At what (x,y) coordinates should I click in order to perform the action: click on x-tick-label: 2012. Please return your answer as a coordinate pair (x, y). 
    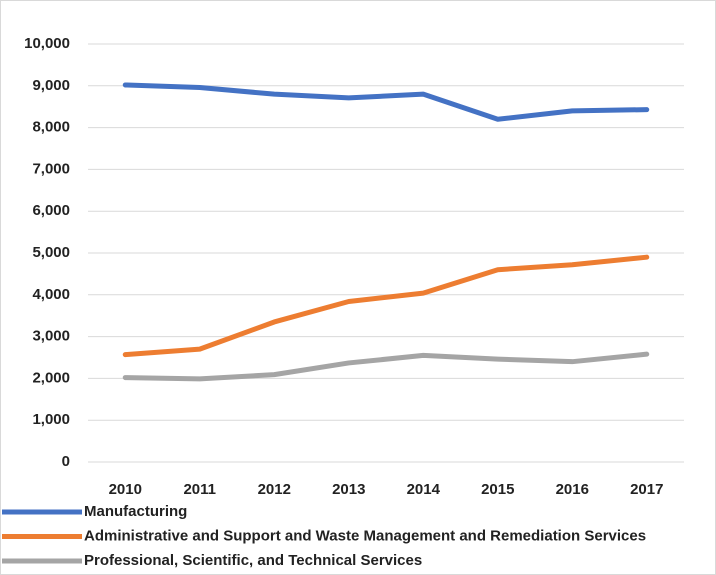
    Looking at the image, I should click on (274, 489).